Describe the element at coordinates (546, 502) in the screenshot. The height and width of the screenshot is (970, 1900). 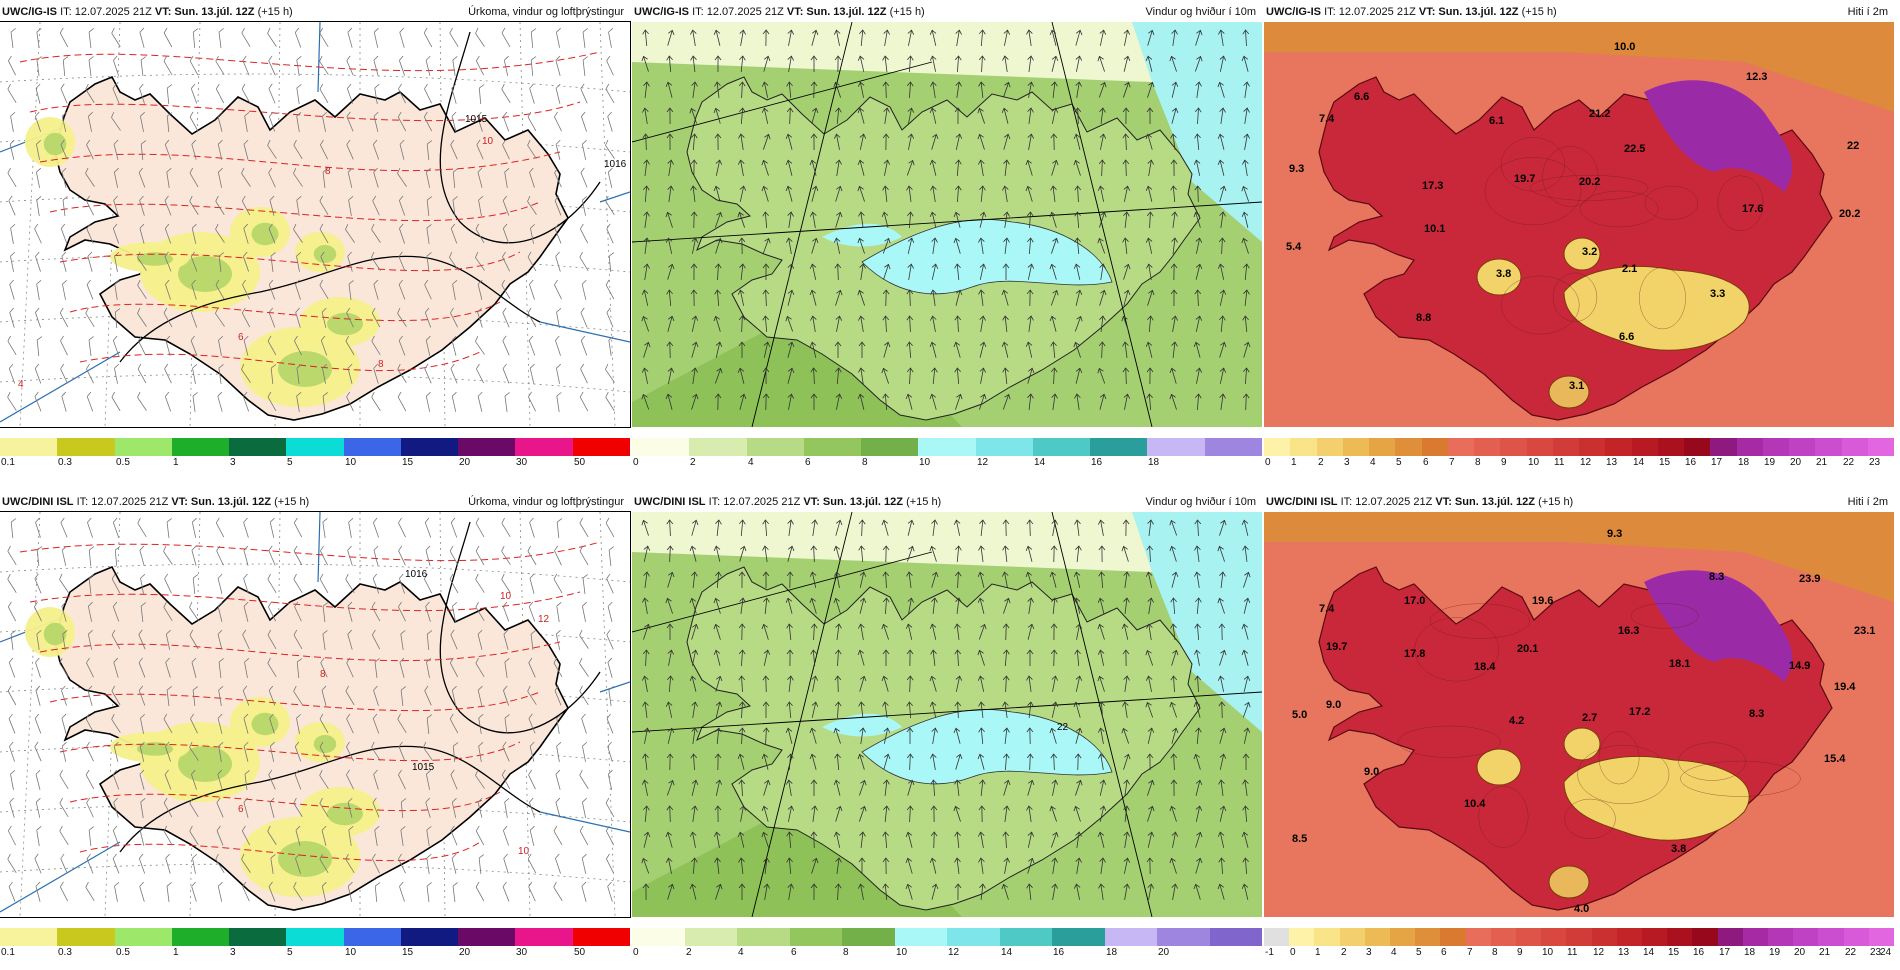
I see `product-title: Úrkoma, vindur og loftþrýstingur` at that location.